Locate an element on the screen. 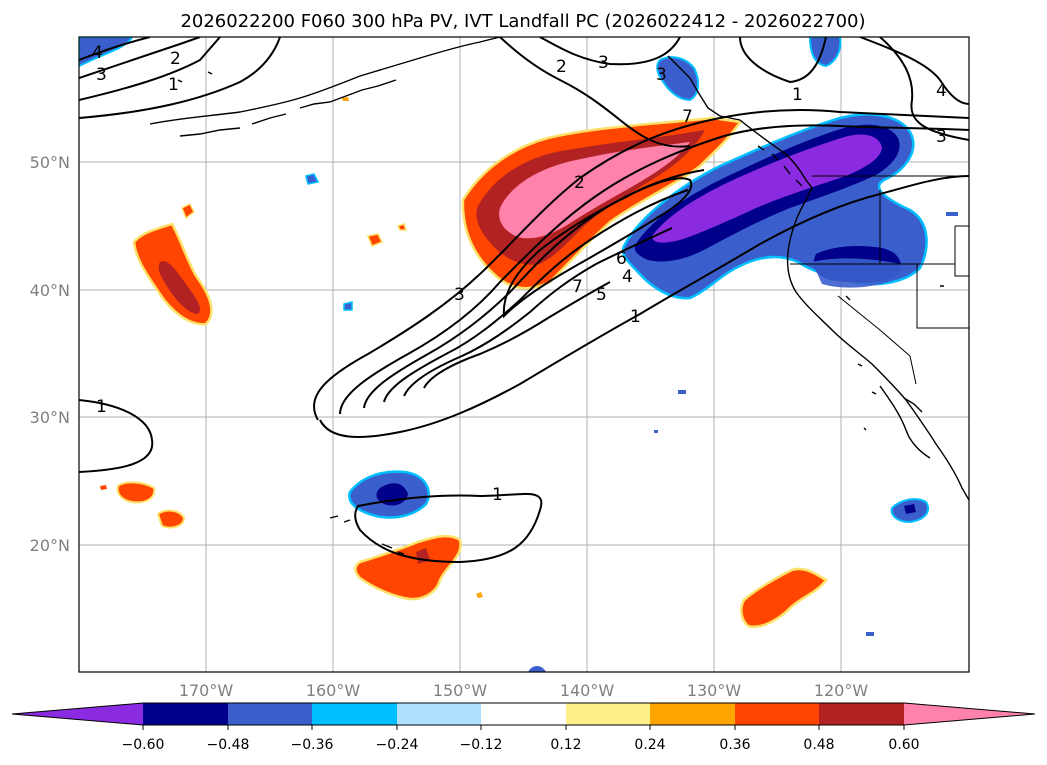 This screenshot has width=1047, height=765. pv-negative-trough is located at coordinates (774, 206).